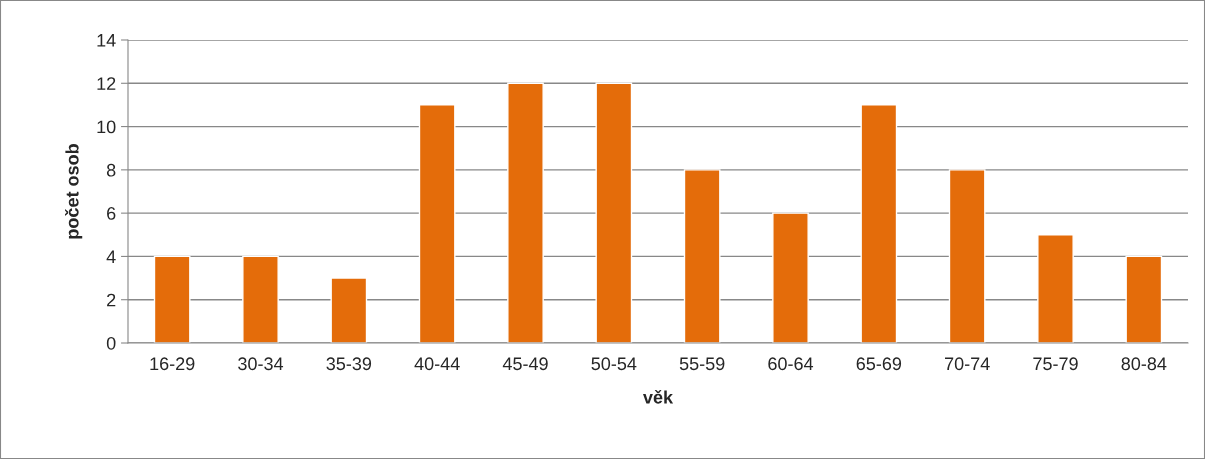 The height and width of the screenshot is (459, 1205). Describe the element at coordinates (437, 364) in the screenshot. I see `x-tick-label: 40-44` at that location.